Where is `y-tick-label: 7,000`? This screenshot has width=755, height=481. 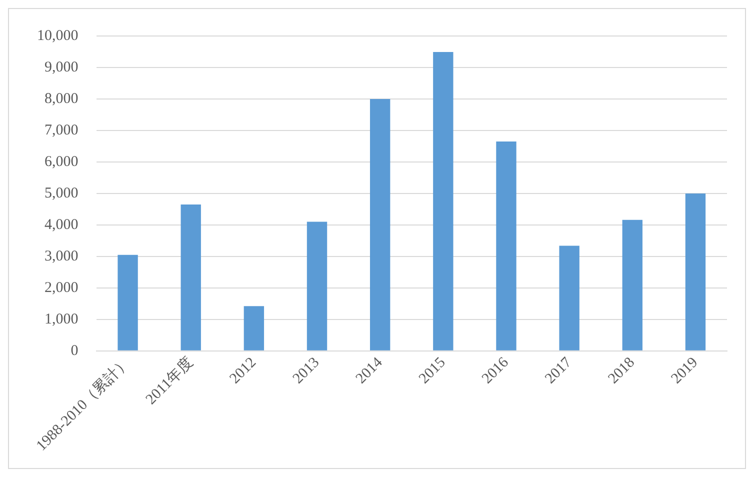
y-tick-label: 7,000 is located at coordinates (61, 130).